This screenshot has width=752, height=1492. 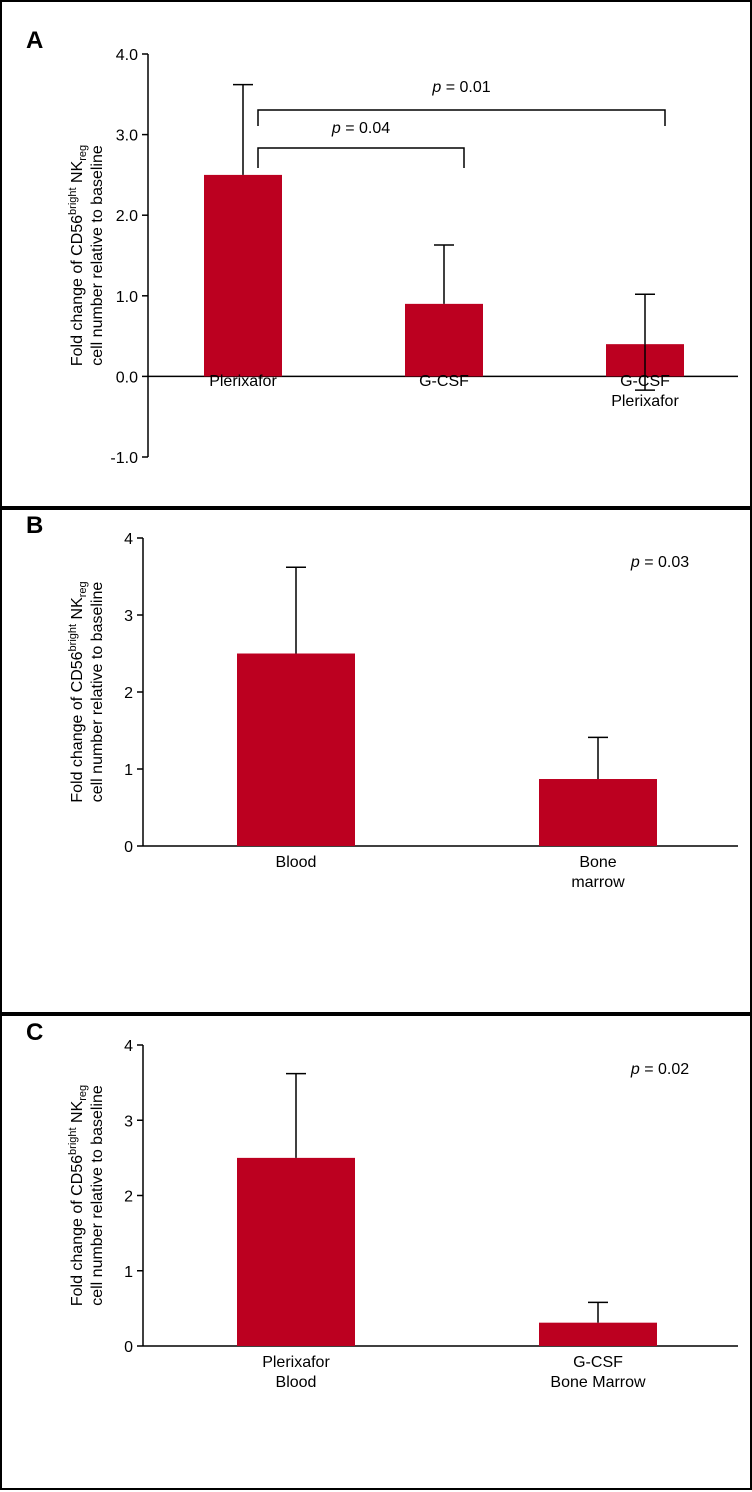 I want to click on p-value-label: p = 0.04, so click(x=360, y=128).